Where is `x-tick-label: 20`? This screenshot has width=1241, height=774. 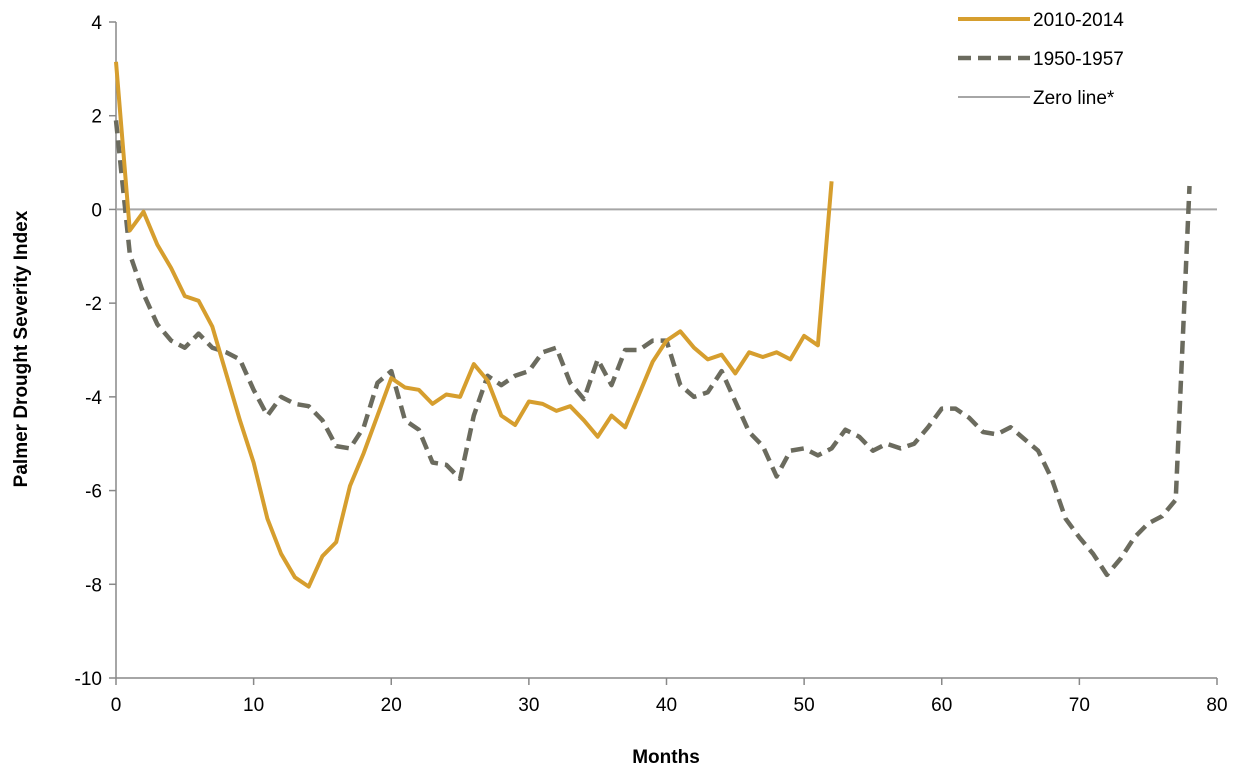 x-tick-label: 20 is located at coordinates (391, 705).